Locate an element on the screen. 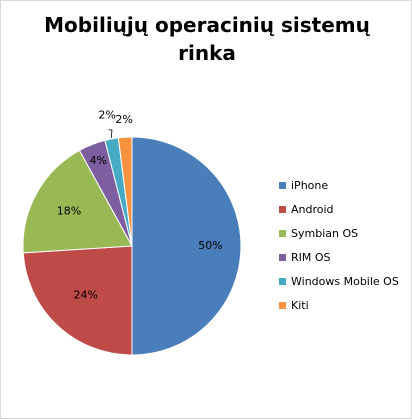 This screenshot has height=420, width=412. data-label-5: 2% is located at coordinates (106, 114).